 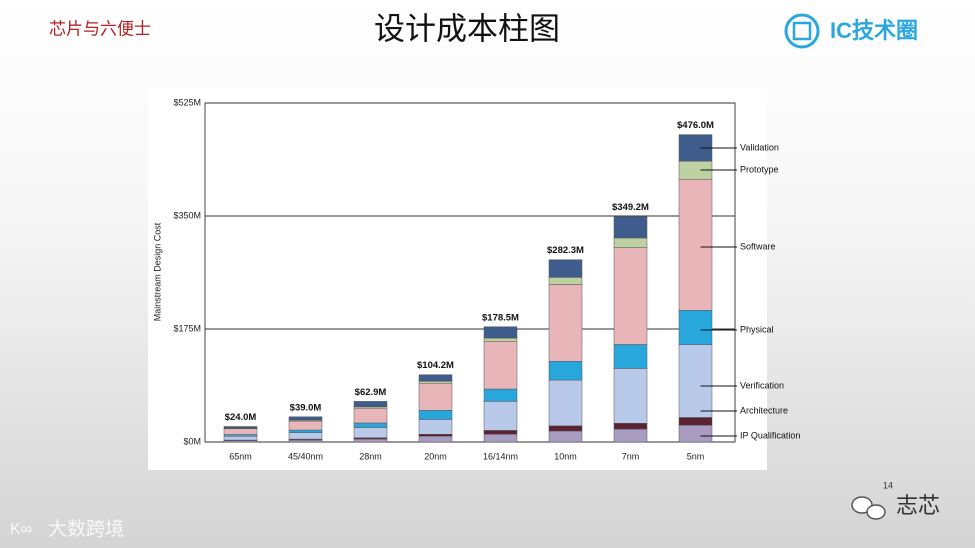 I want to click on total-label: $349.2M, so click(x=630, y=207).